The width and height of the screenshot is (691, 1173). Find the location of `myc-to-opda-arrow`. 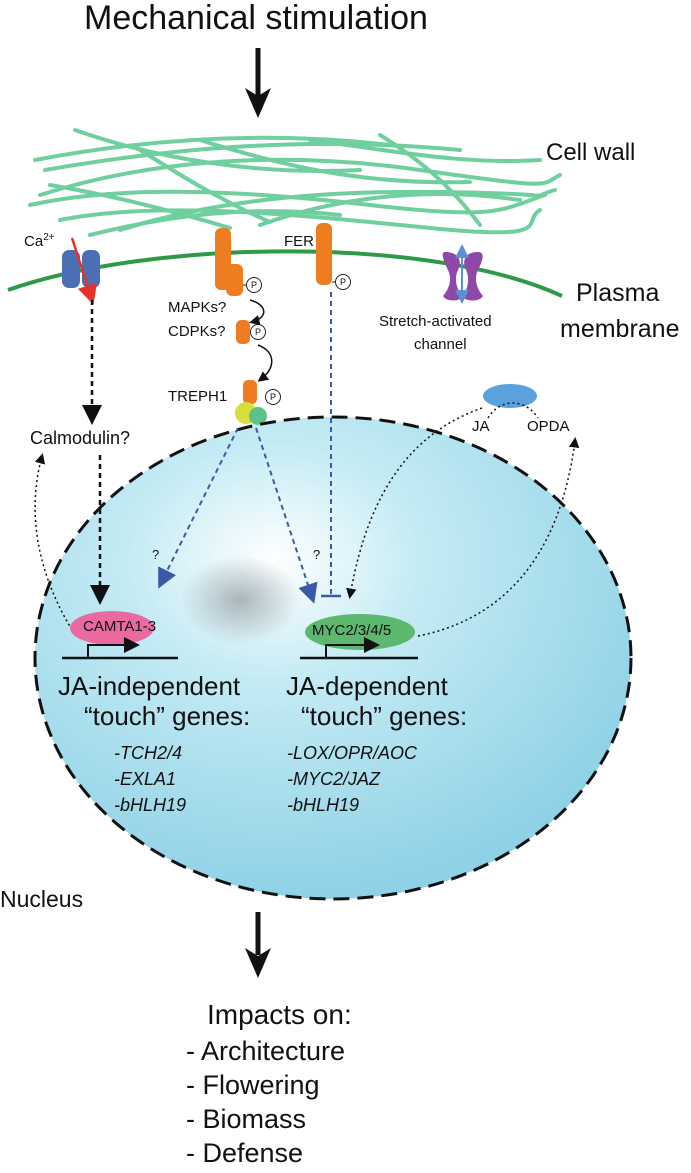

myc-to-opda-arrow is located at coordinates (498, 537).